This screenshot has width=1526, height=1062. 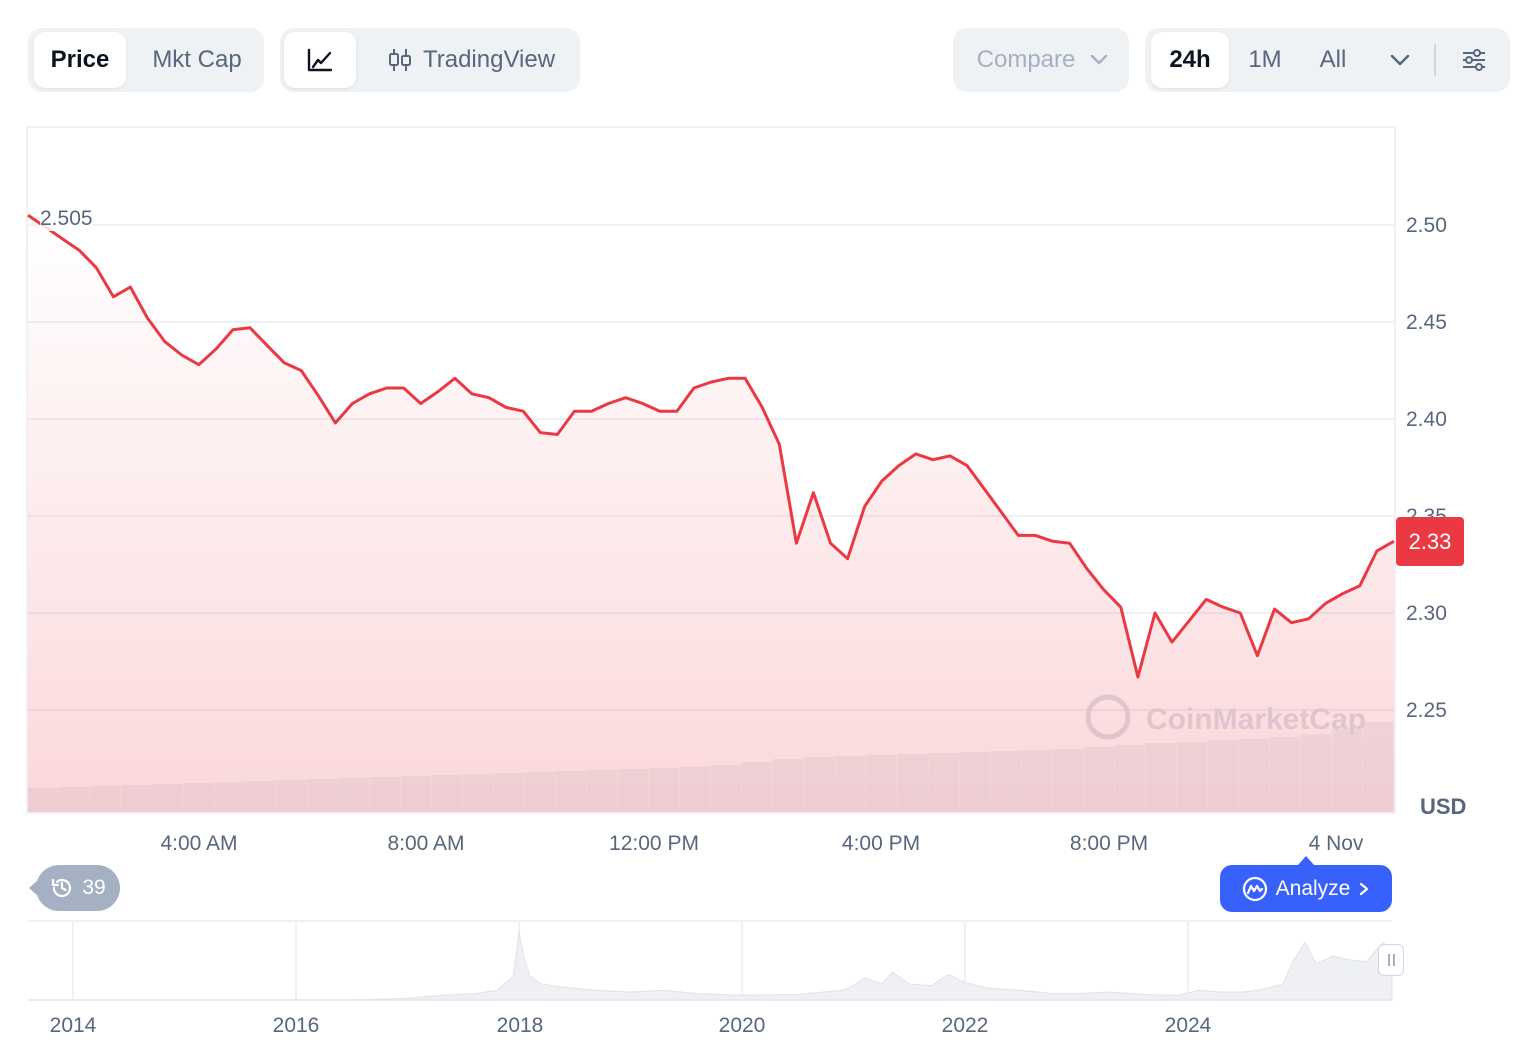 I want to click on currency-label: USD, so click(x=1443, y=806).